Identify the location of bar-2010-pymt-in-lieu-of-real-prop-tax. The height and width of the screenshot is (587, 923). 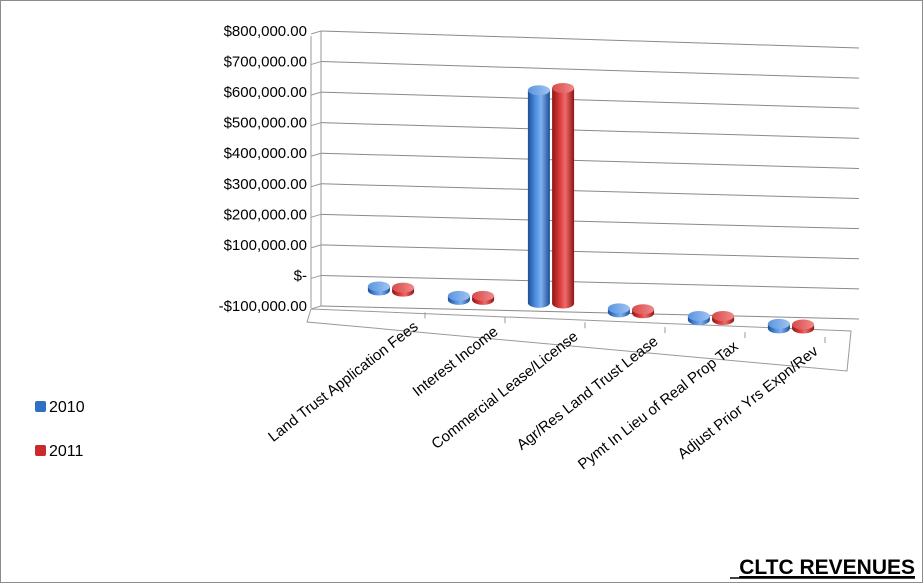
(698, 317).